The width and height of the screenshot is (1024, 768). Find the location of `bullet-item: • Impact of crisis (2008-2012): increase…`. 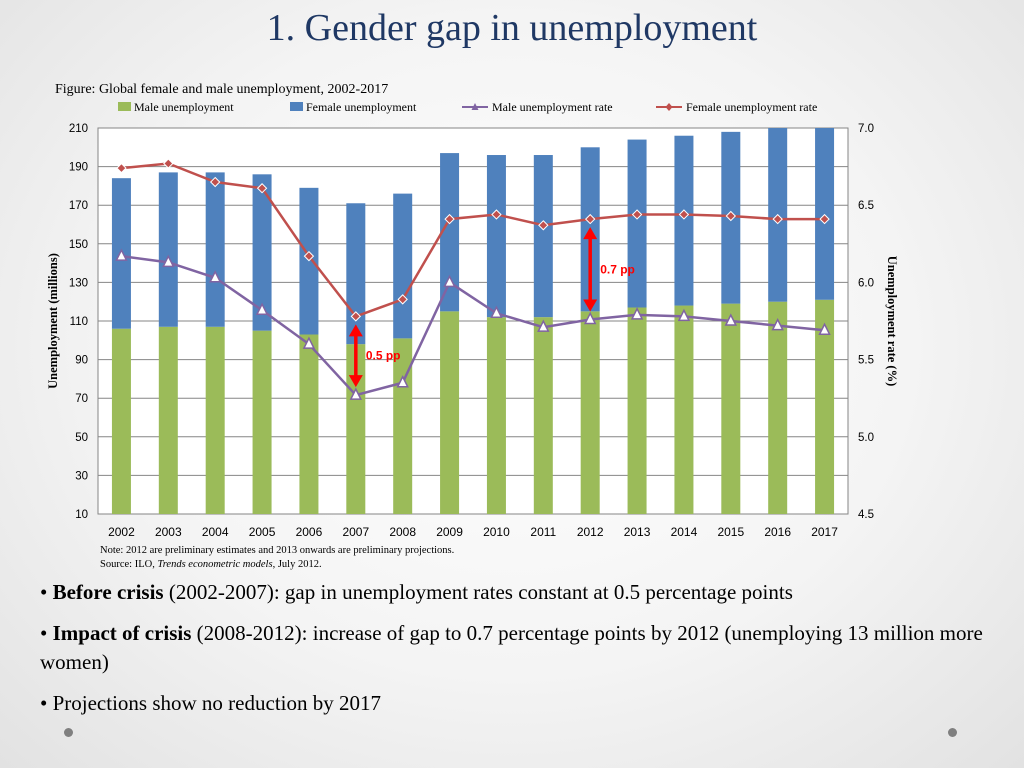

bullet-item: • Impact of crisis (2008-2012): increase… is located at coordinates (511, 647).